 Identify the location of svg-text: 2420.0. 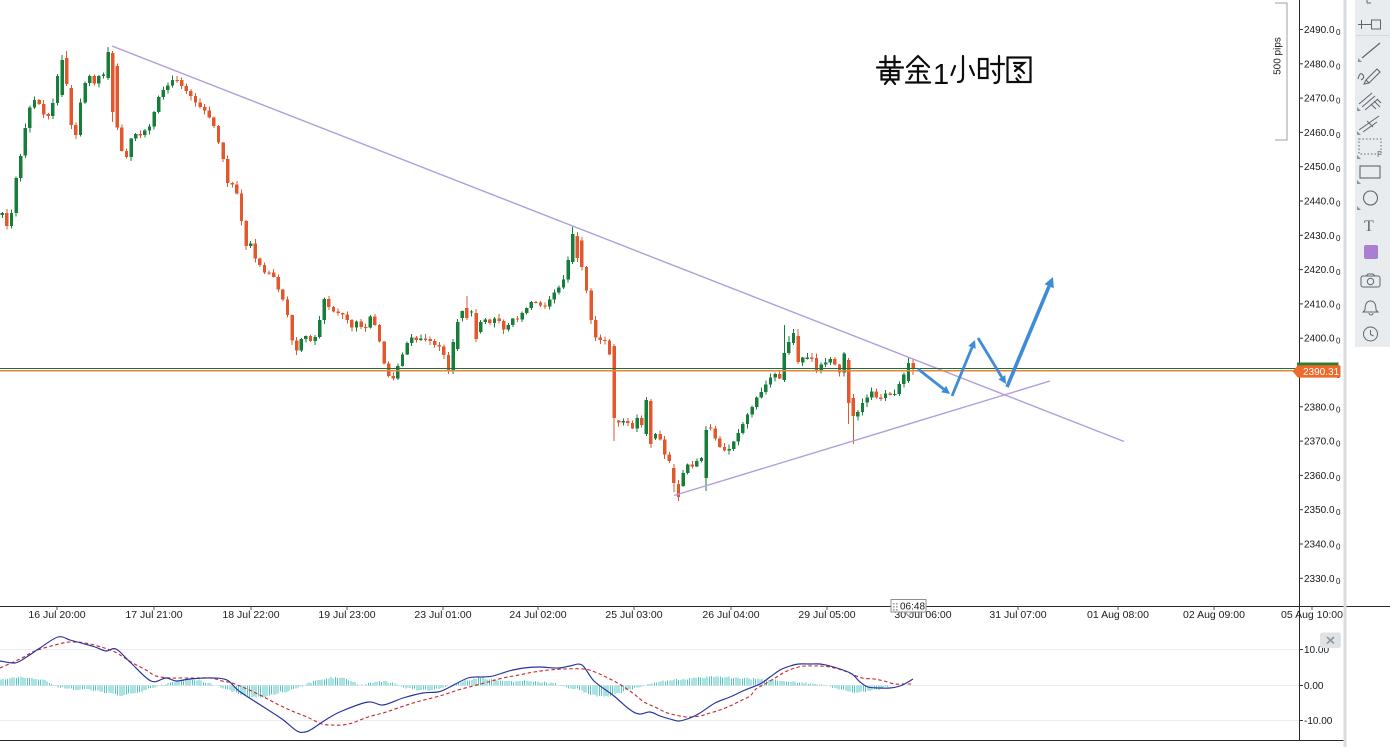
(1319, 270).